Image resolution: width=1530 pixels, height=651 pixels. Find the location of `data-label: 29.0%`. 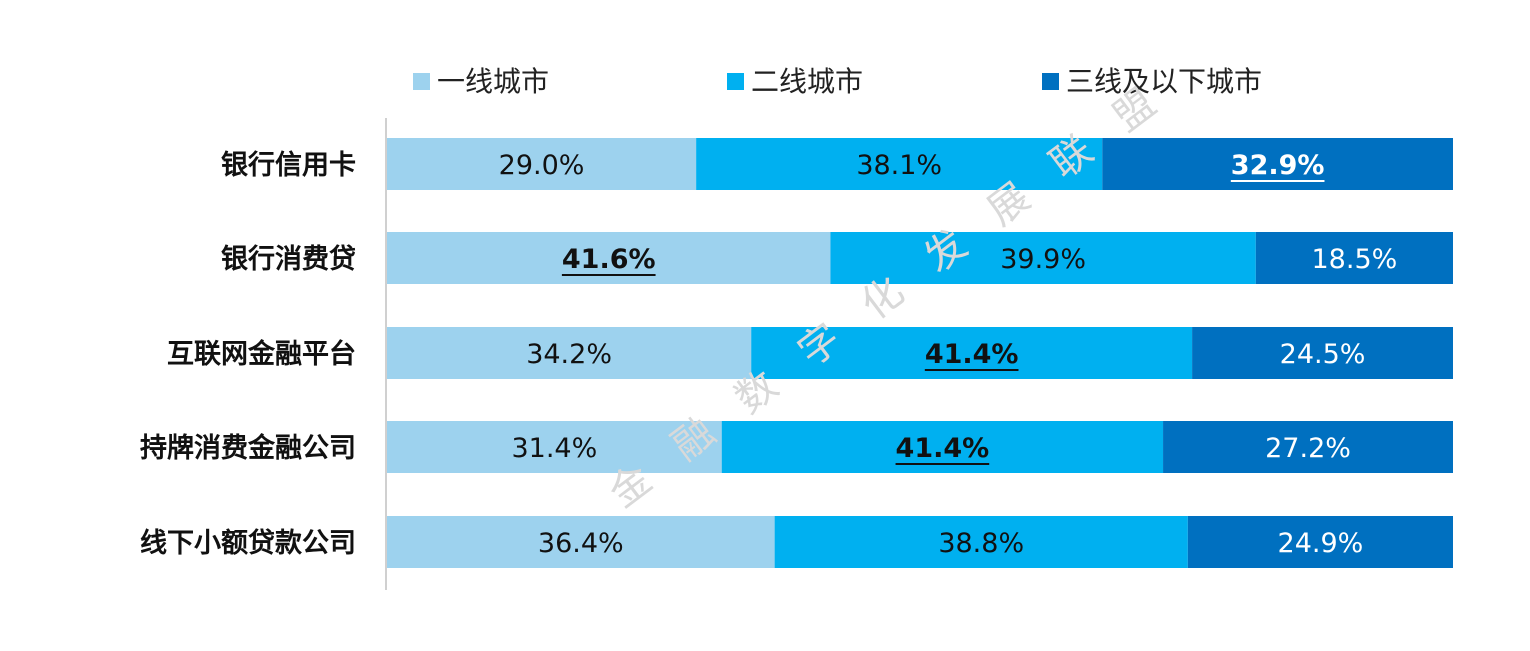

data-label: 29.0% is located at coordinates (542, 165).